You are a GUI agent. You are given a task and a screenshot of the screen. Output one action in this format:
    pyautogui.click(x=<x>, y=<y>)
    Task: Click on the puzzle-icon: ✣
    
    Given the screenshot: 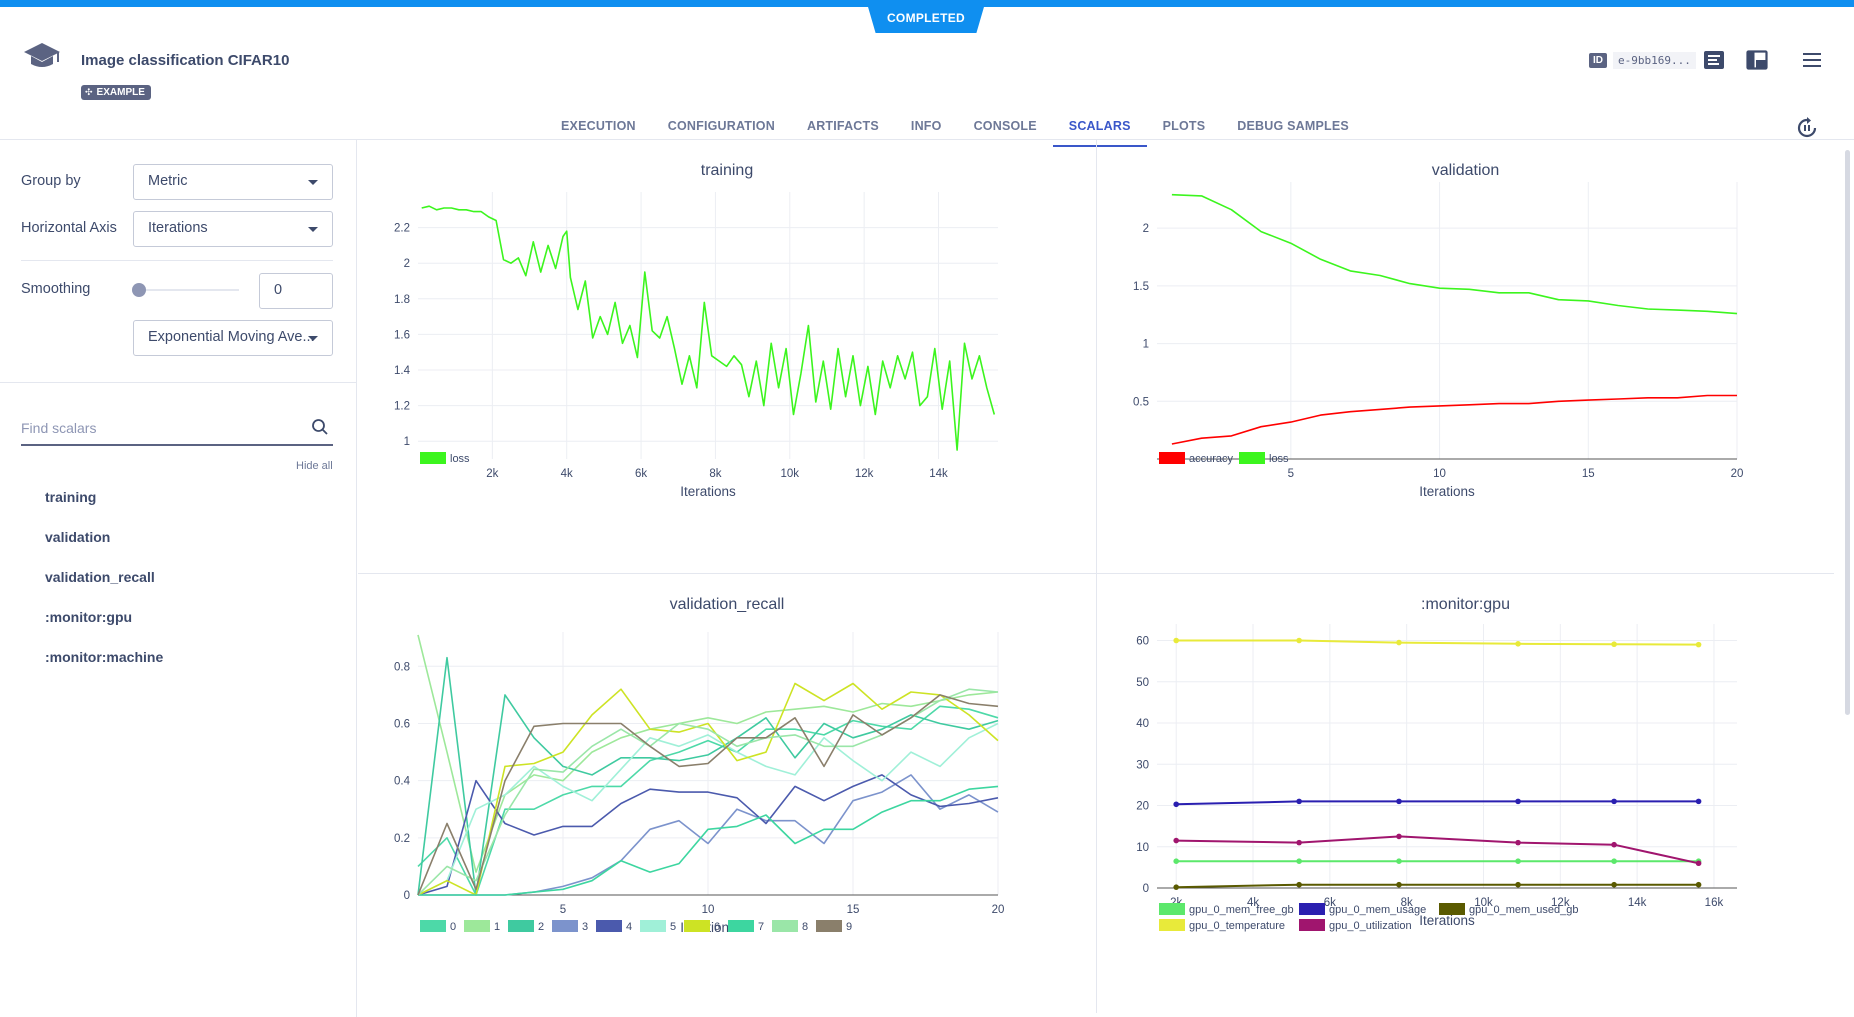 What is the action you would take?
    pyautogui.click(x=89, y=92)
    